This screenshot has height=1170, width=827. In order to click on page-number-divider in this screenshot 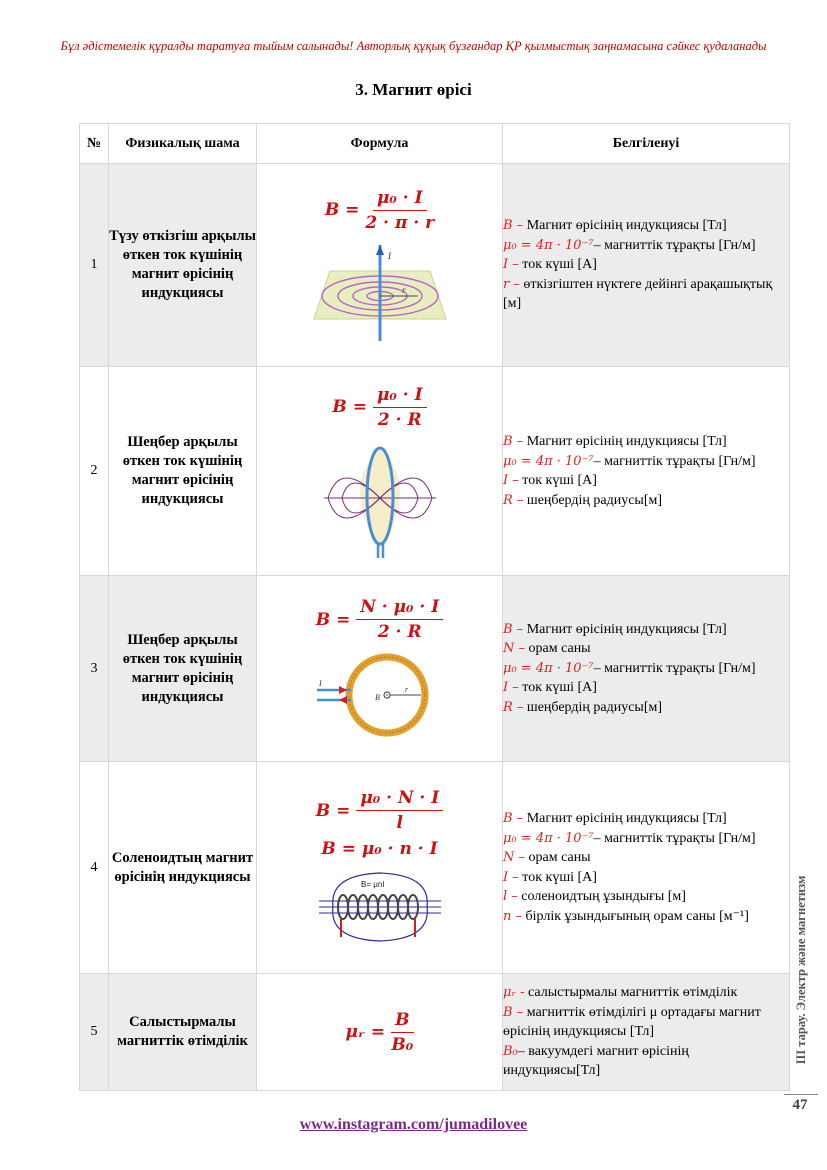, I will do `click(801, 1094)`.